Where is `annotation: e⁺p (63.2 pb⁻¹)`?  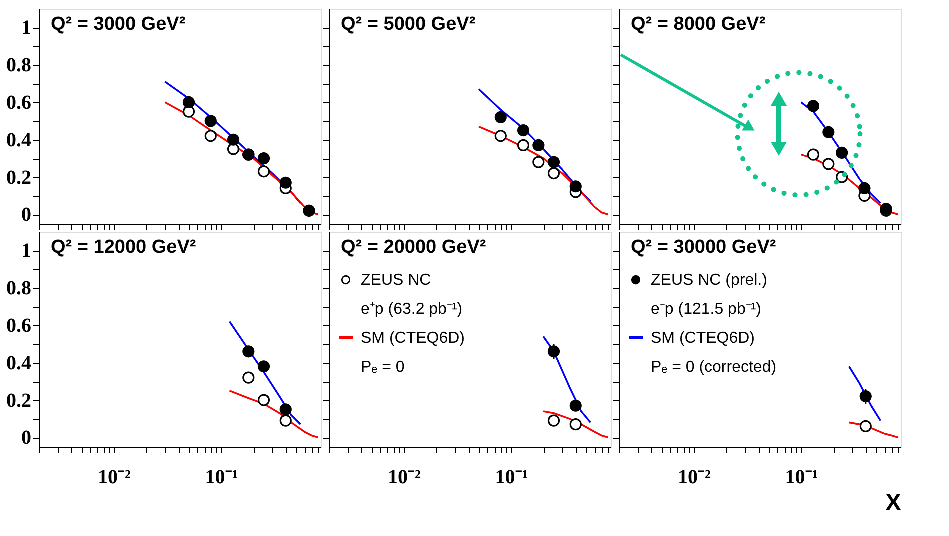
annotation: e⁺p (63.2 pb⁻¹) is located at coordinates (412, 309).